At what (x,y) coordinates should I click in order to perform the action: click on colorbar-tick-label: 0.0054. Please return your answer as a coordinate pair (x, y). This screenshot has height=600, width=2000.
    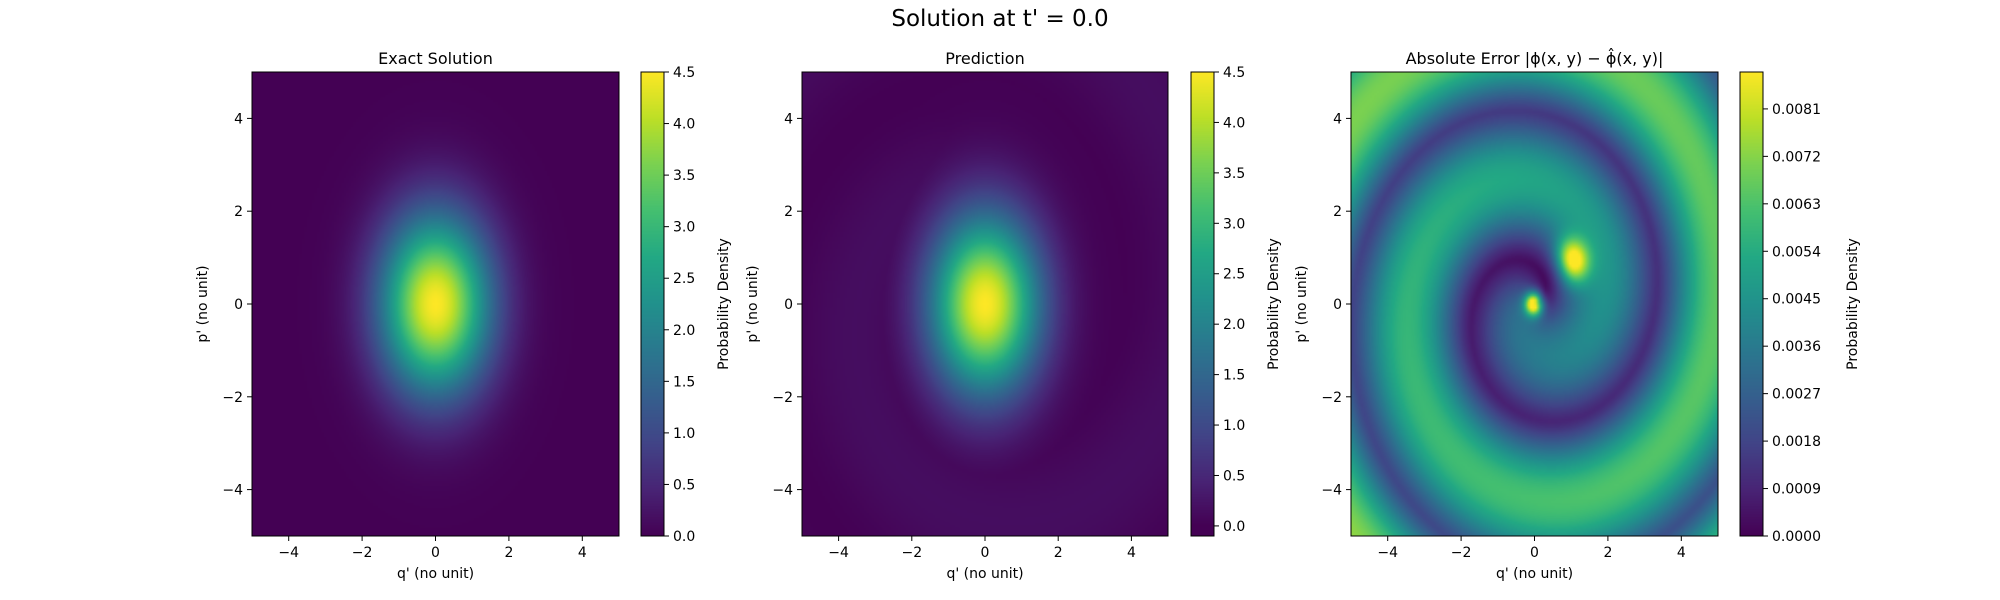
    Looking at the image, I should click on (1796, 252).